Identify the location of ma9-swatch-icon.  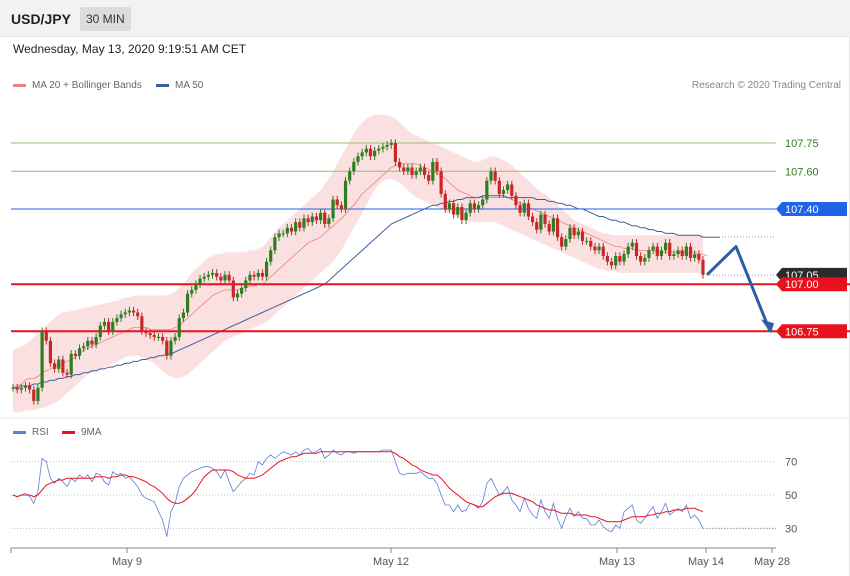
(68, 432).